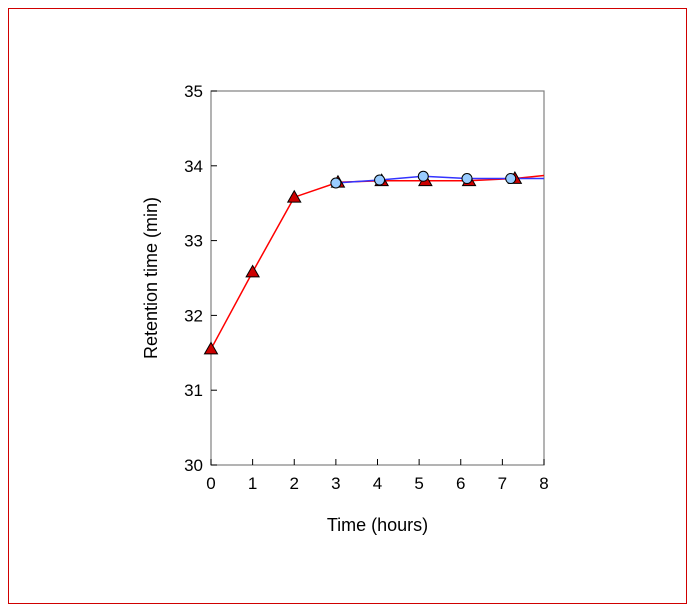 The height and width of the screenshot is (608, 691). Describe the element at coordinates (294, 483) in the screenshot. I see `x-tick-label: 2` at that location.